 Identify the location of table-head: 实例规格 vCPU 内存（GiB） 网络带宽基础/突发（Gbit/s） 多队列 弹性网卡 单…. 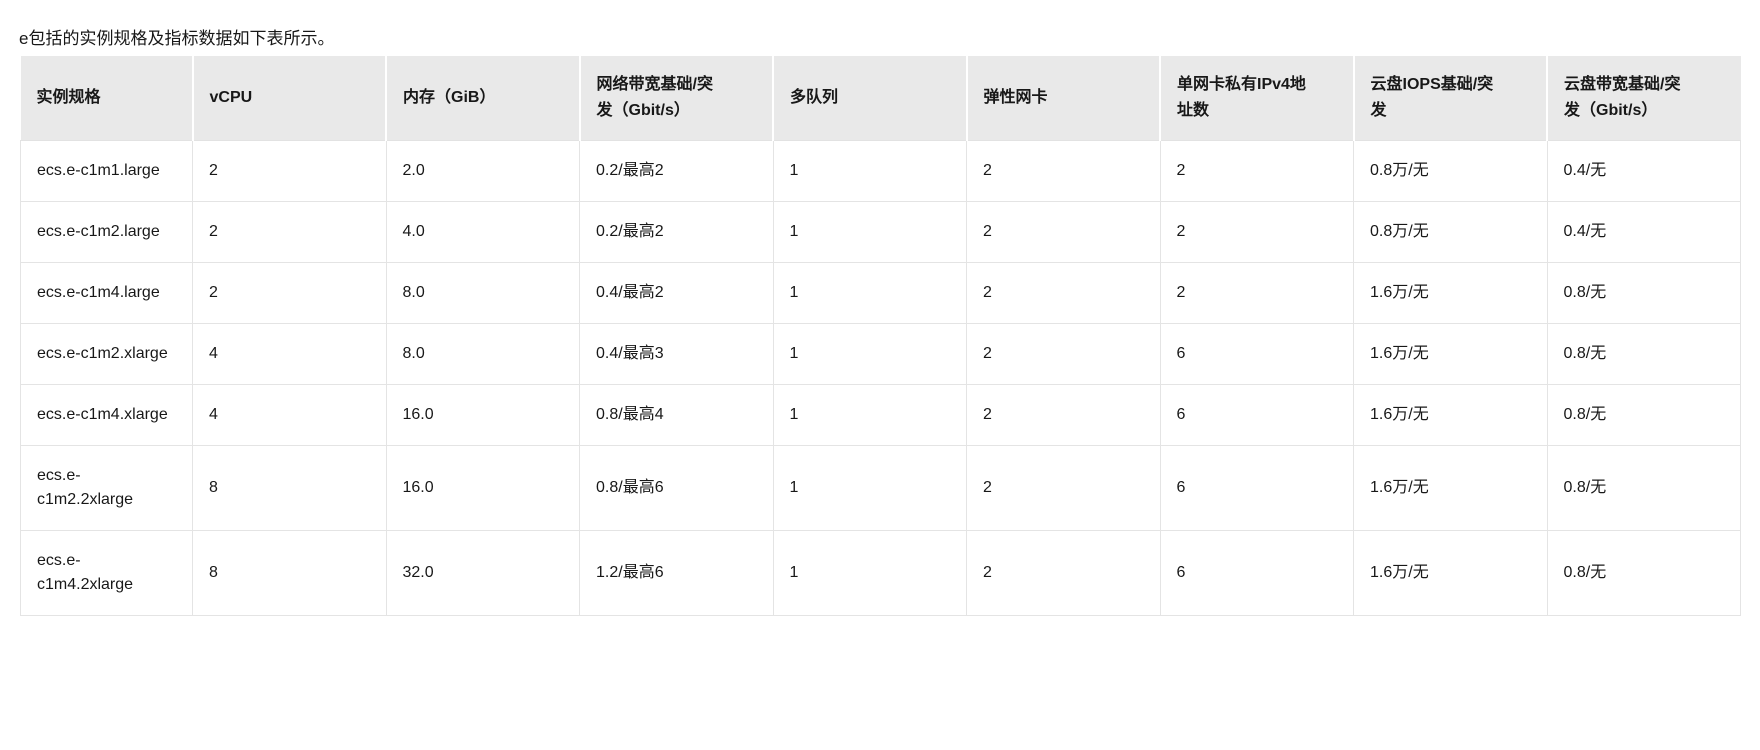
(880, 98).